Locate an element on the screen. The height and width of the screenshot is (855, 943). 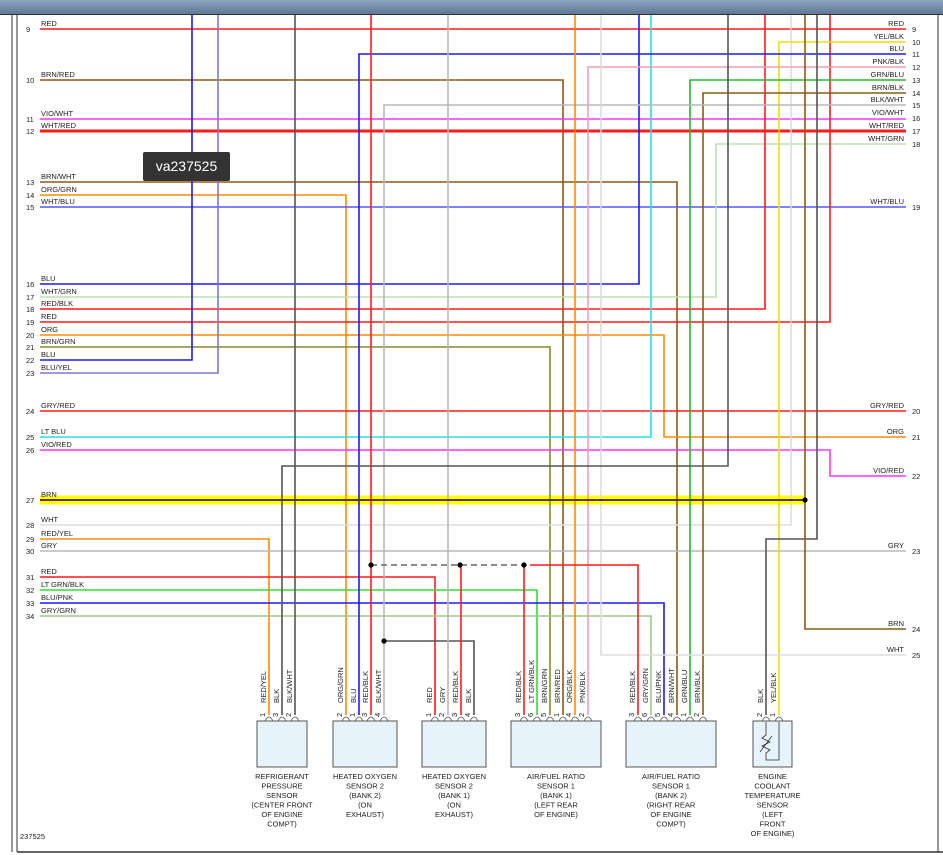
right-wire-label: GRY is located at coordinates (896, 545).